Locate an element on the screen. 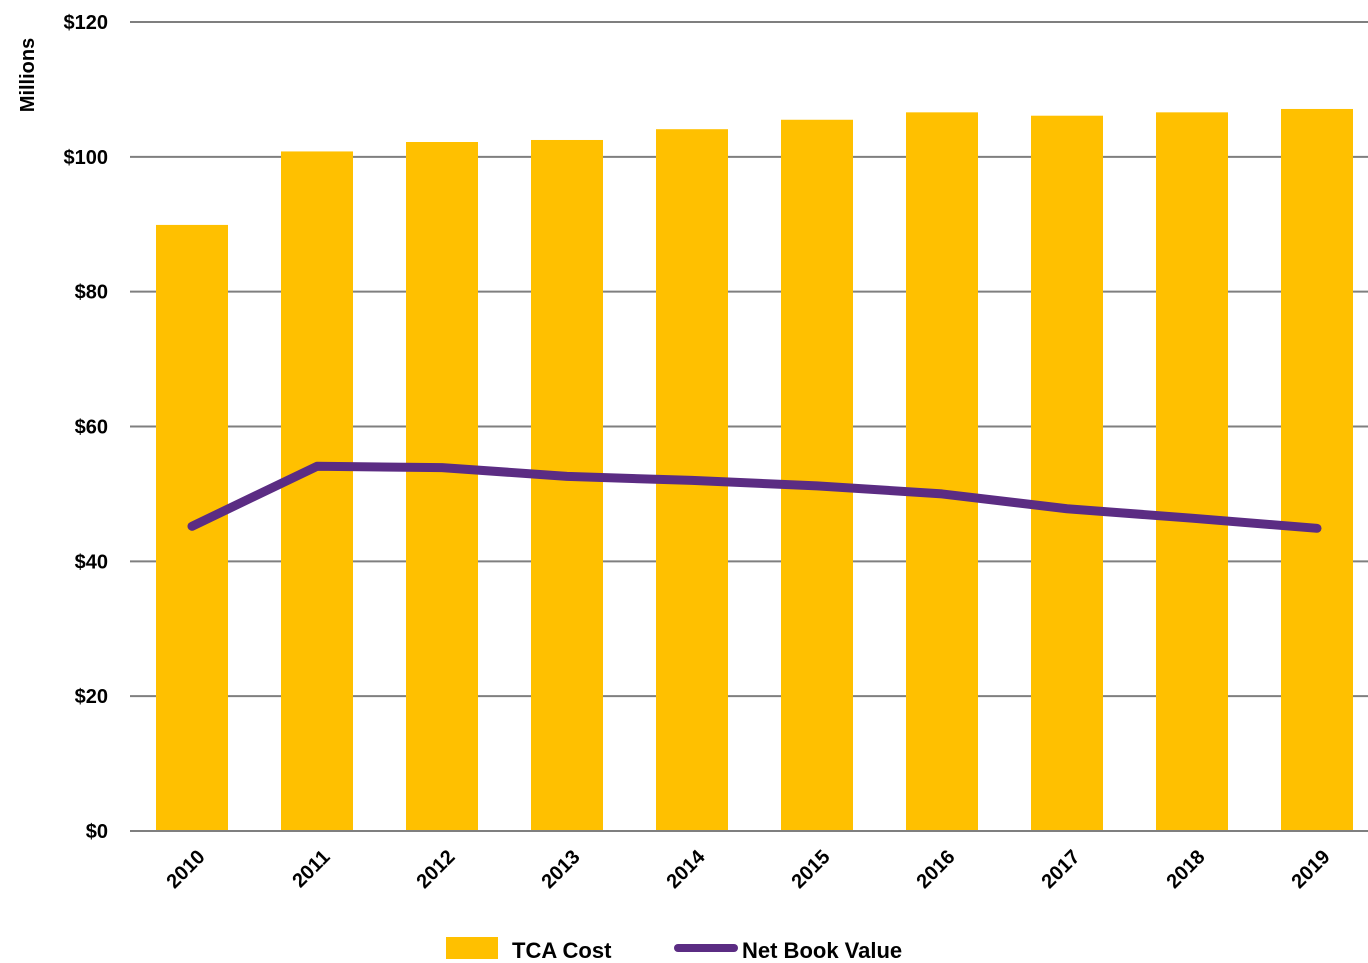 Image resolution: width=1368 pixels, height=963 pixels. legend-swatch-bar is located at coordinates (472, 948).